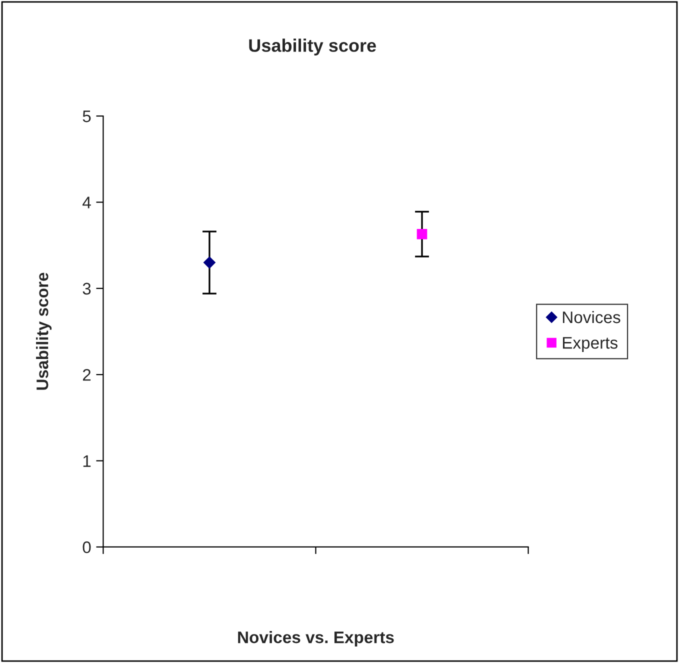  Describe the element at coordinates (44, 331) in the screenshot. I see `y-axis-title: Usability score` at that location.